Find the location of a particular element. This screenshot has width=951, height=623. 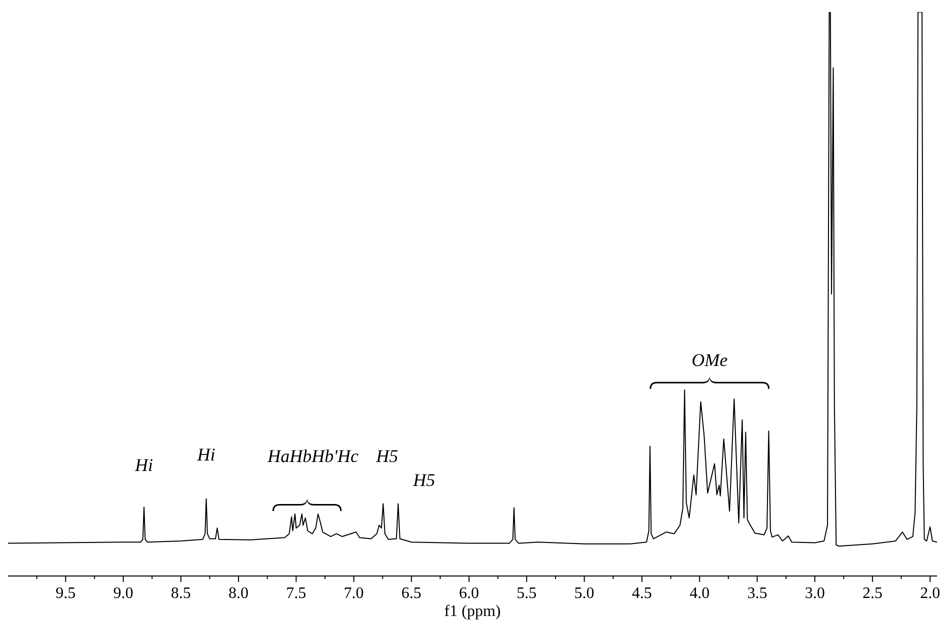

x-tick-label: 4.5 is located at coordinates (642, 593).